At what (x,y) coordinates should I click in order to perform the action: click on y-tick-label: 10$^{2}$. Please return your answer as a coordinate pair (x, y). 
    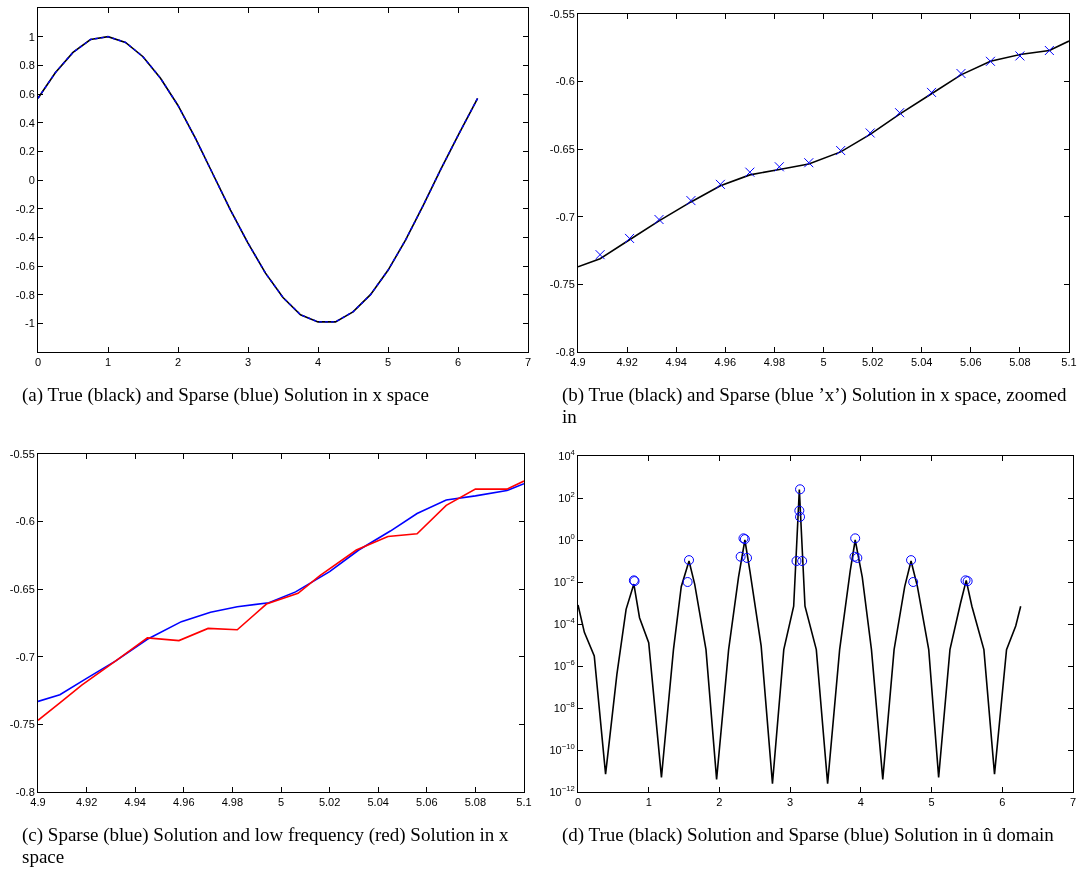
    Looking at the image, I should click on (566, 497).